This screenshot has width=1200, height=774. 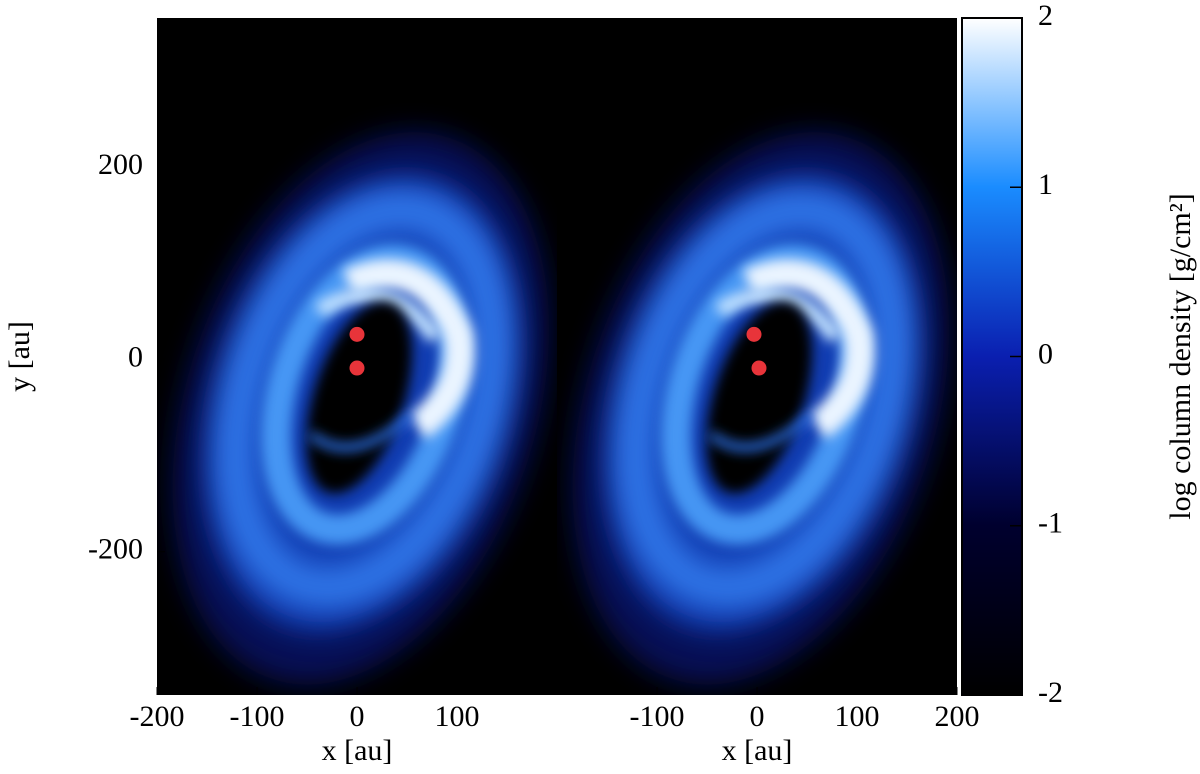 What do you see at coordinates (115, 549) in the screenshot?
I see `y-tick-label: -200` at bounding box center [115, 549].